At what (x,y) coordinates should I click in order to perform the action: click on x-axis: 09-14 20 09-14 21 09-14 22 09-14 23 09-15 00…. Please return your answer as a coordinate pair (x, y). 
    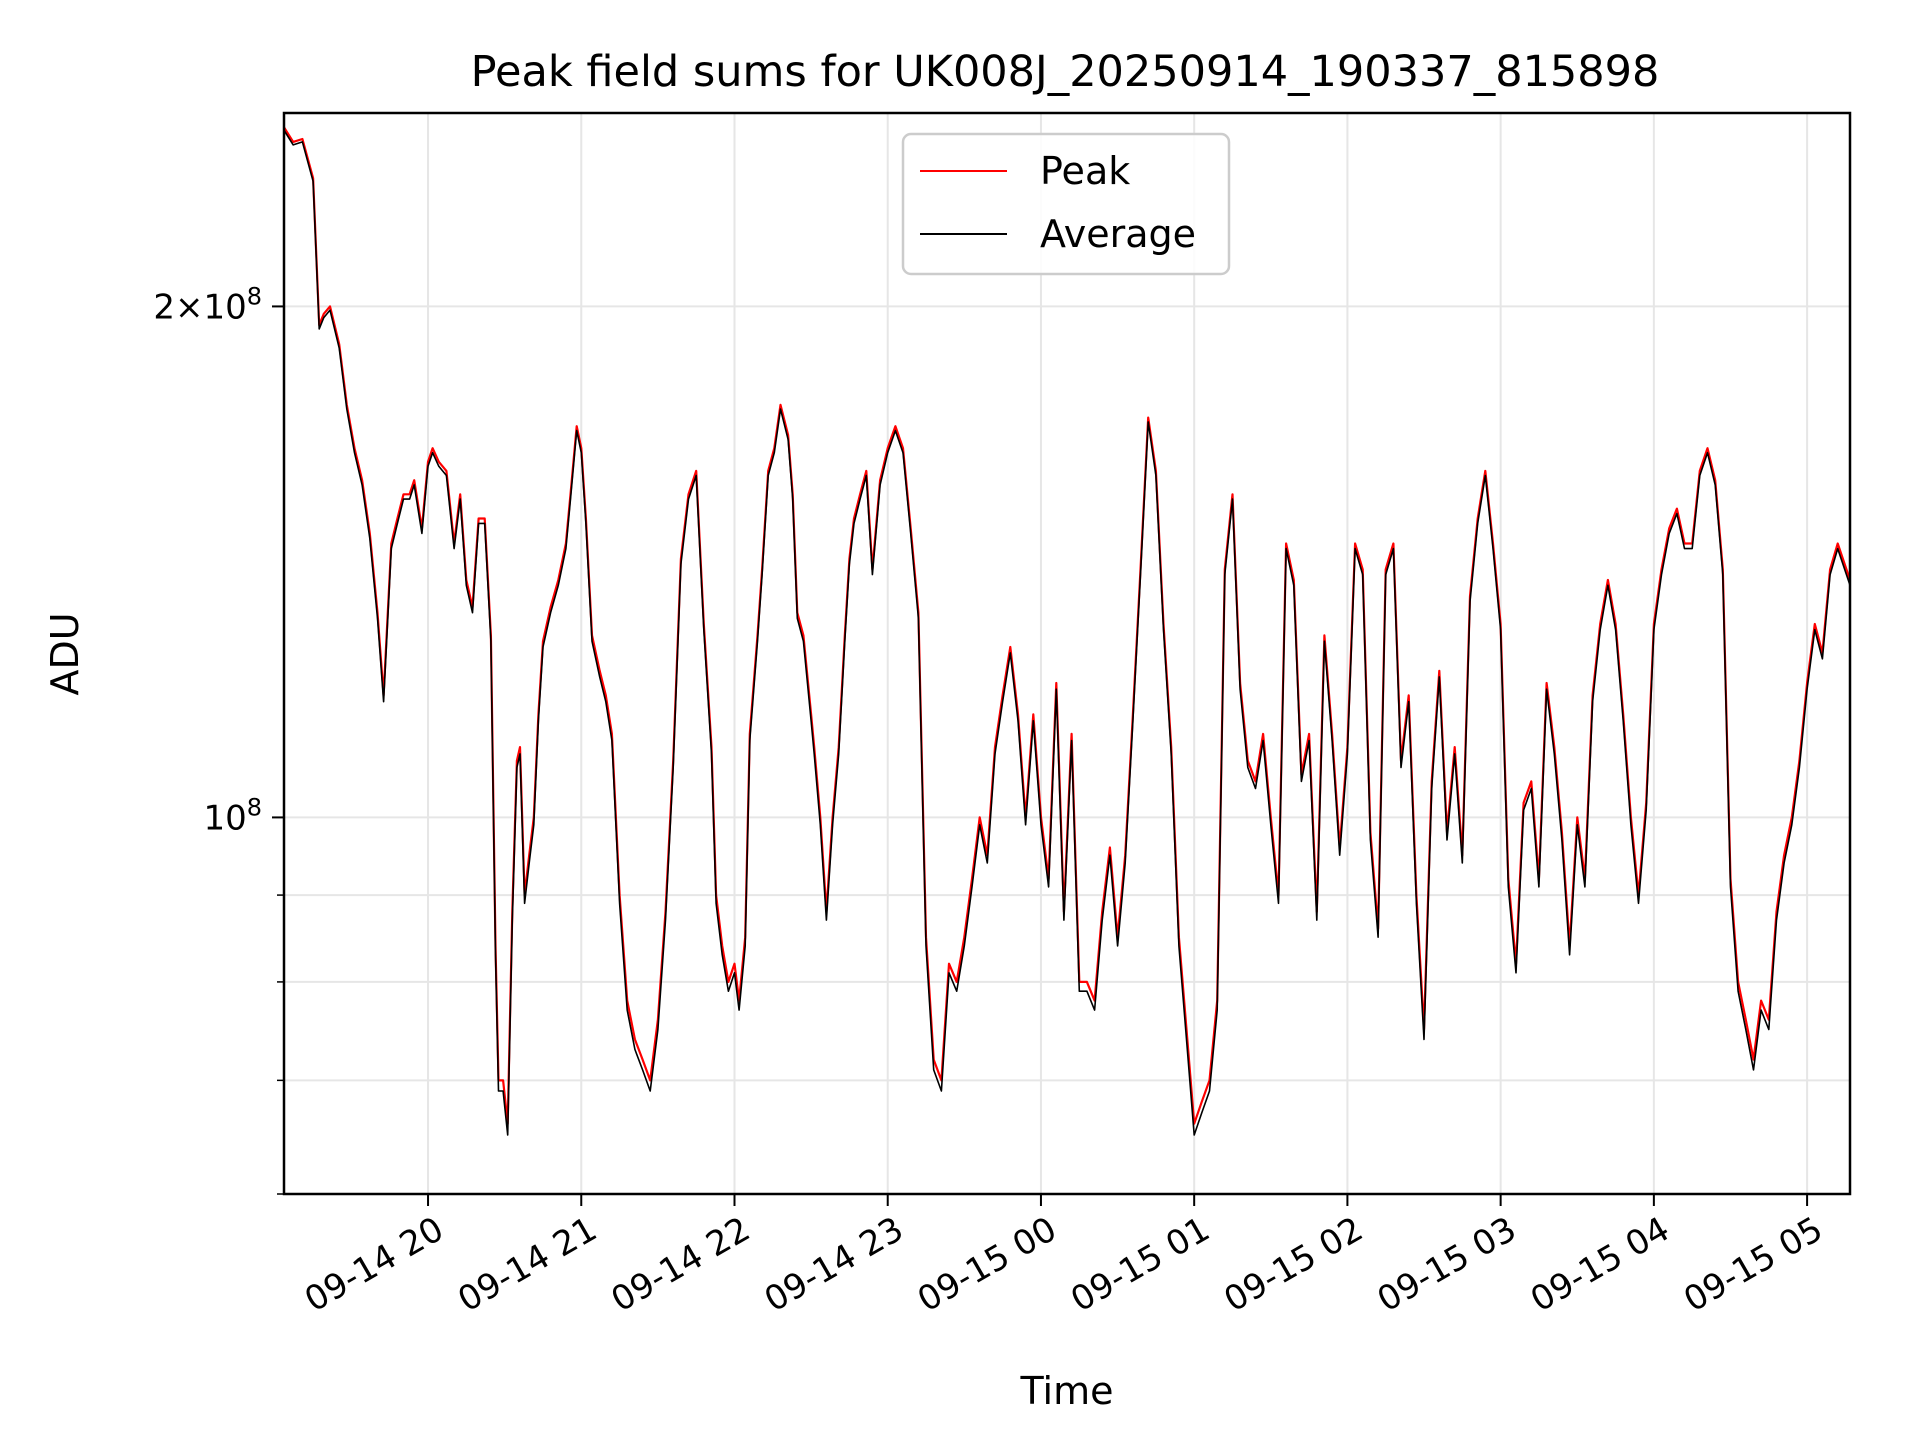
    Looking at the image, I should click on (1064, 1257).